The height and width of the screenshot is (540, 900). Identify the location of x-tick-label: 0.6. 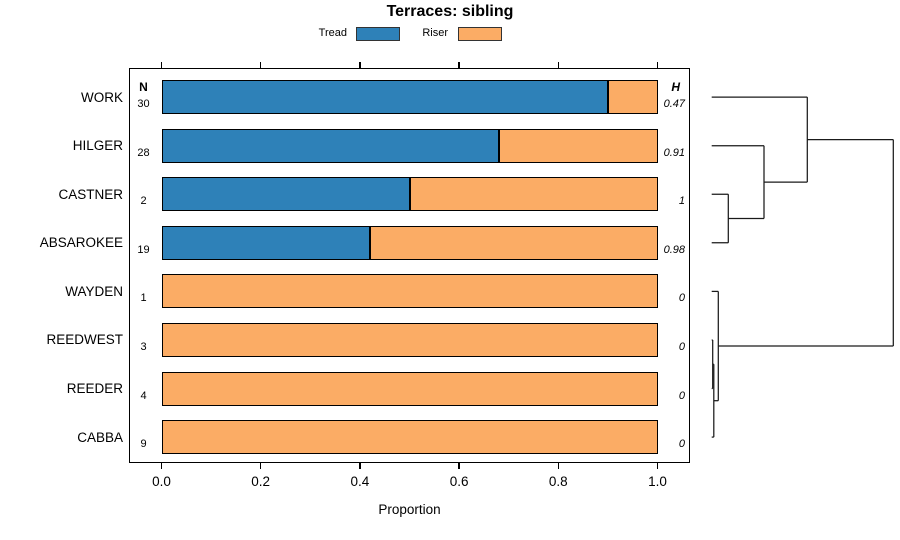
(459, 481).